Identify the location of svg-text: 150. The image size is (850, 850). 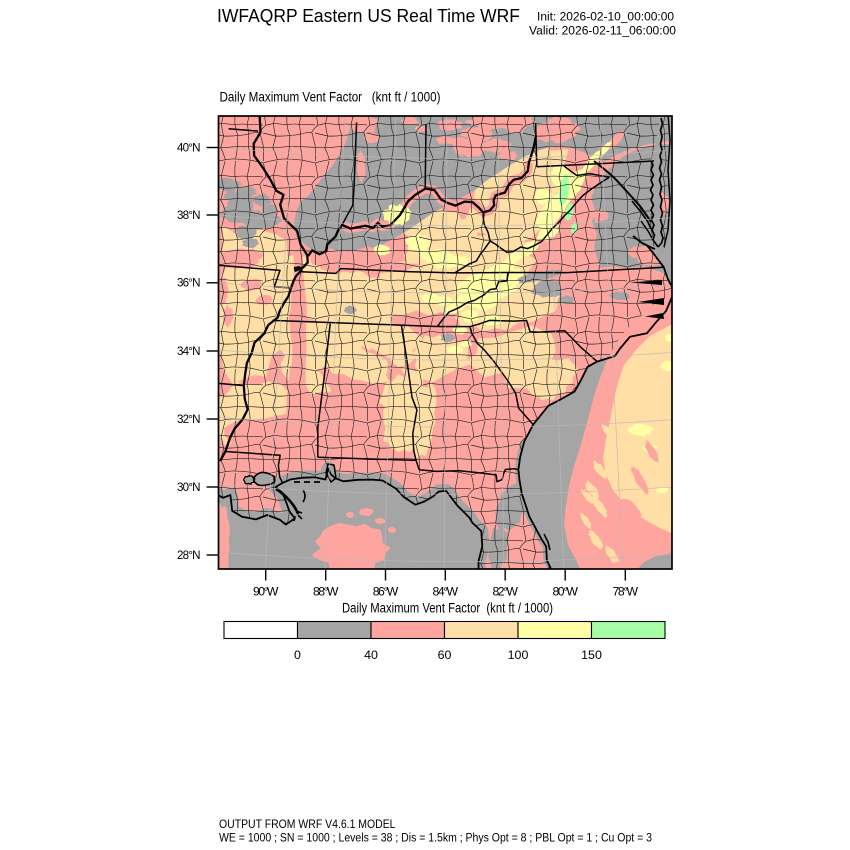
(591, 655).